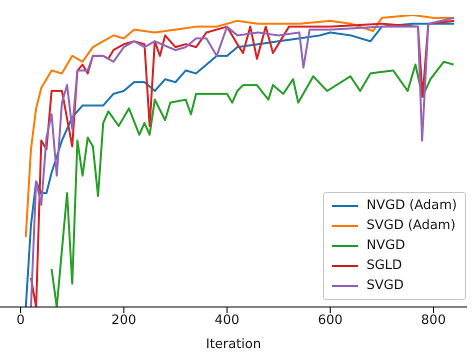 The width and height of the screenshot is (474, 362). What do you see at coordinates (20, 320) in the screenshot?
I see `x-tick-label: 0` at bounding box center [20, 320].